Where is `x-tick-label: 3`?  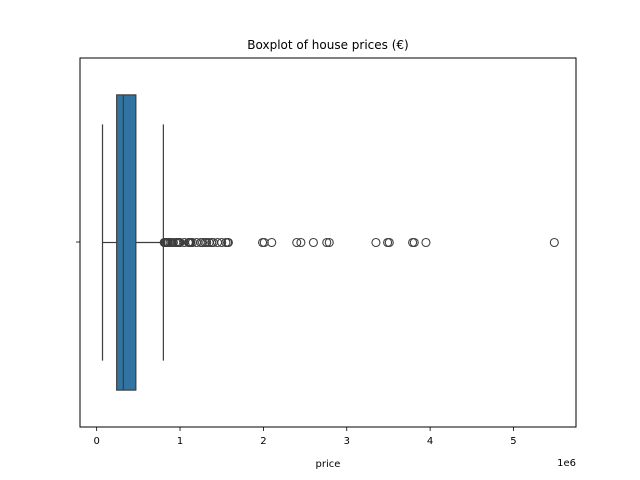 x-tick-label: 3 is located at coordinates (347, 441).